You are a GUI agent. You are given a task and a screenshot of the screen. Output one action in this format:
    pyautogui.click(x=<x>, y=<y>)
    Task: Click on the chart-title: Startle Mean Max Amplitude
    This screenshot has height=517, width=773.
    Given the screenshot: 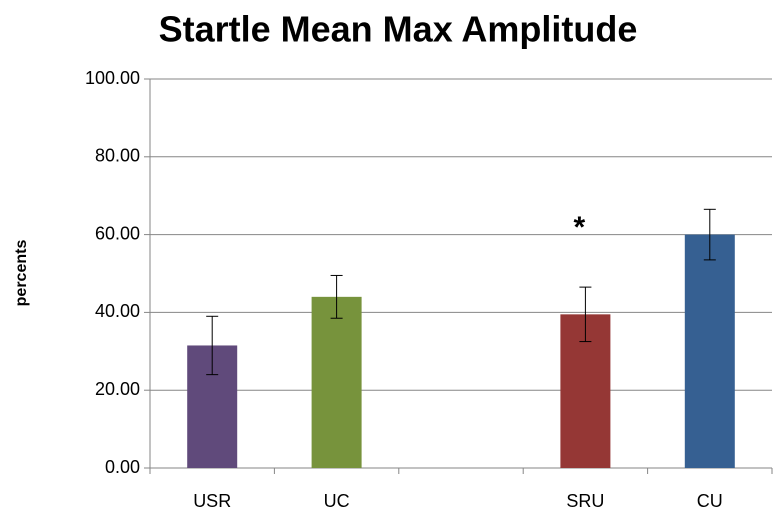 What is the action you would take?
    pyautogui.click(x=398, y=29)
    